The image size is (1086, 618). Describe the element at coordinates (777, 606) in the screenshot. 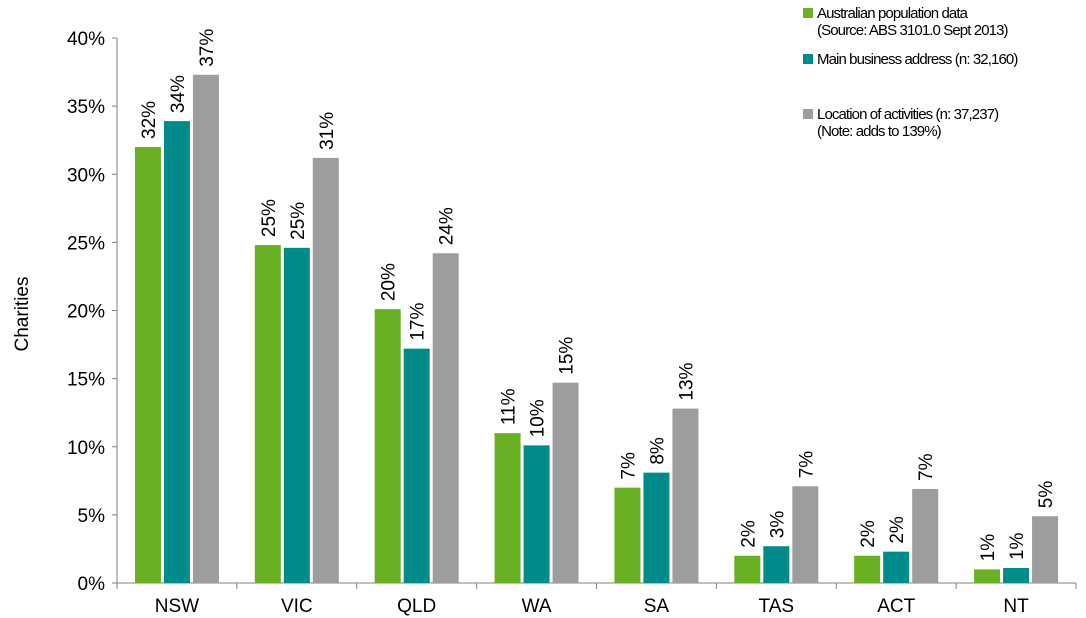

I see `x-category-label: TAS` at that location.